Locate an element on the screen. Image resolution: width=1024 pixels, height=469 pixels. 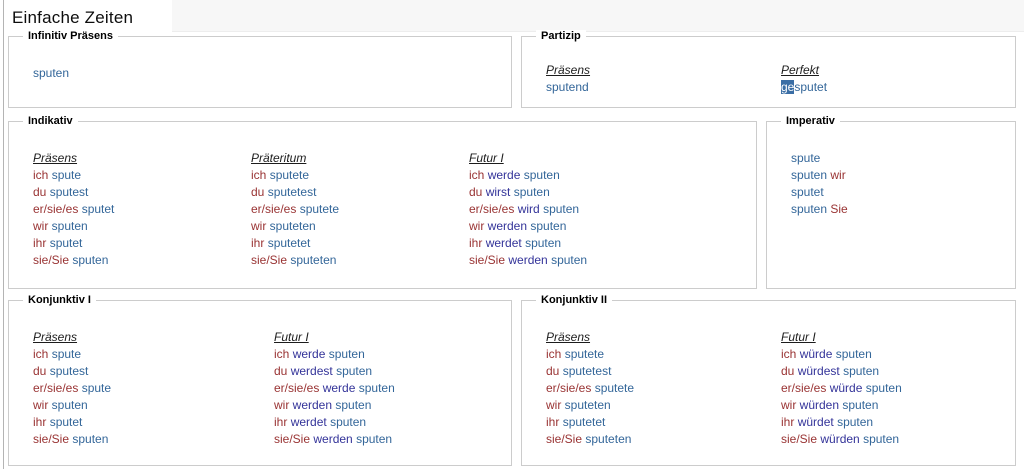
conjugation-row: er/sie/es sputete is located at coordinates (590, 388).